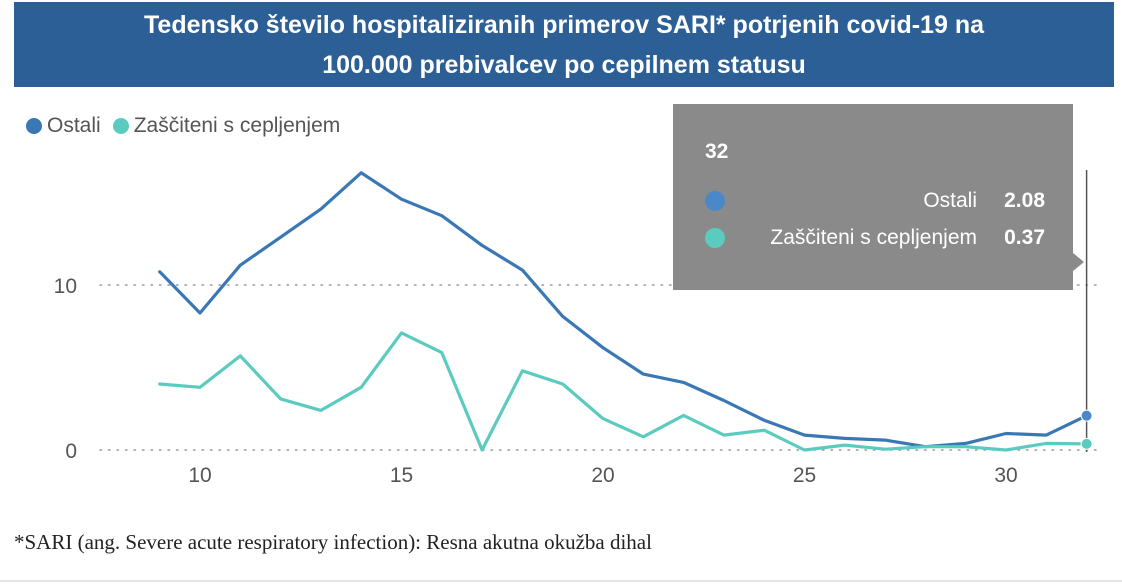 This screenshot has height=586, width=1122. I want to click on y-axis-ticks: 0 10, so click(65, 369).